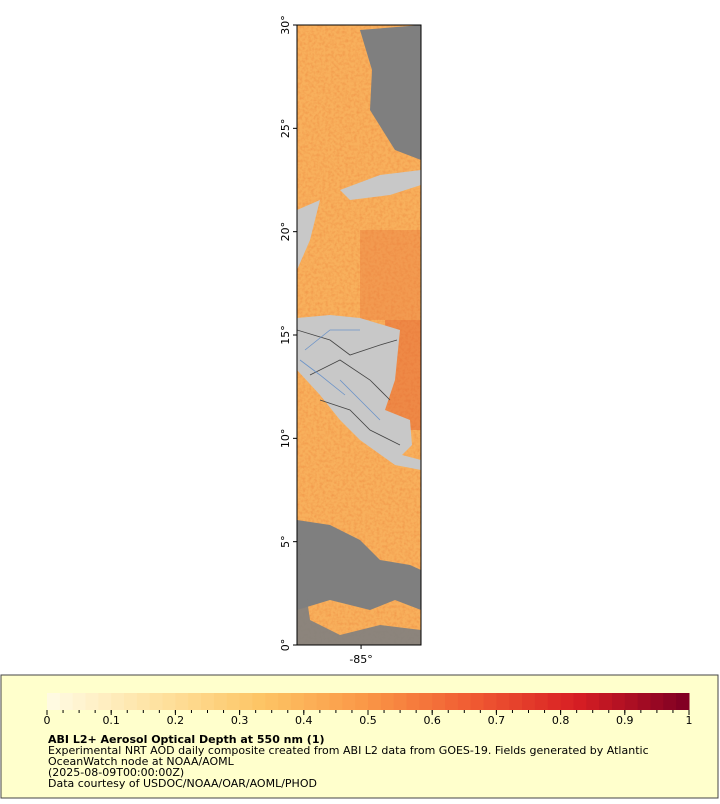 The width and height of the screenshot is (720, 804). Describe the element at coordinates (285, 335) in the screenshot. I see `y-tick-label: 15°` at that location.